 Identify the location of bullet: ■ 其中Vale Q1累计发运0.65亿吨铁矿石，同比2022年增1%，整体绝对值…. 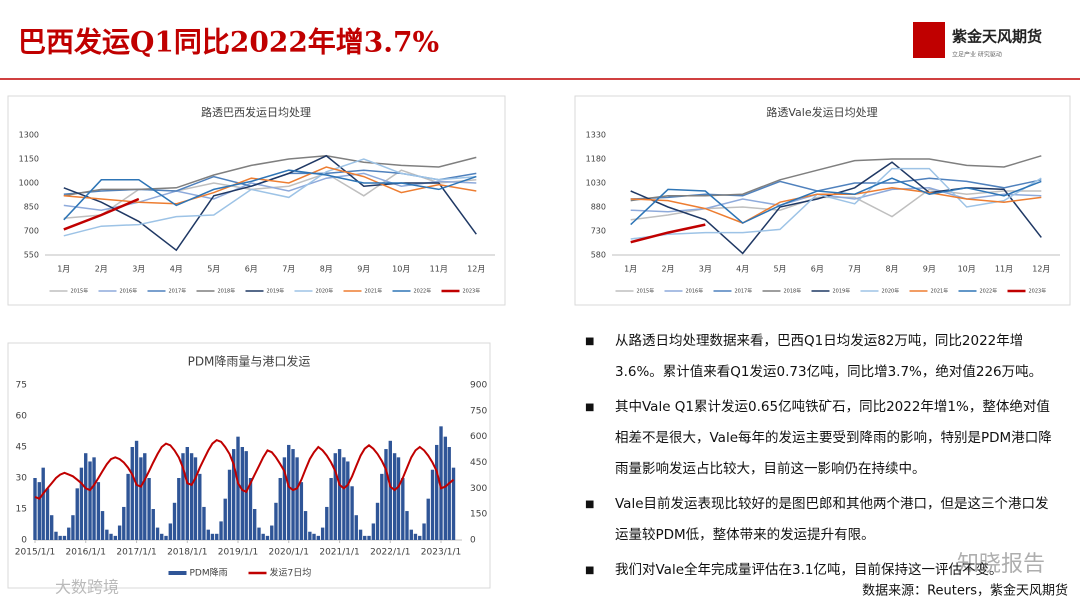
(820, 438).